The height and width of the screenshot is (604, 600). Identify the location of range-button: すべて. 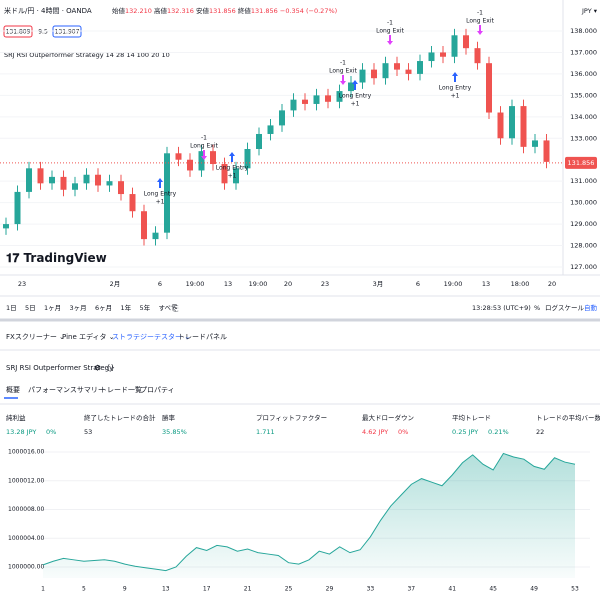
(168, 308).